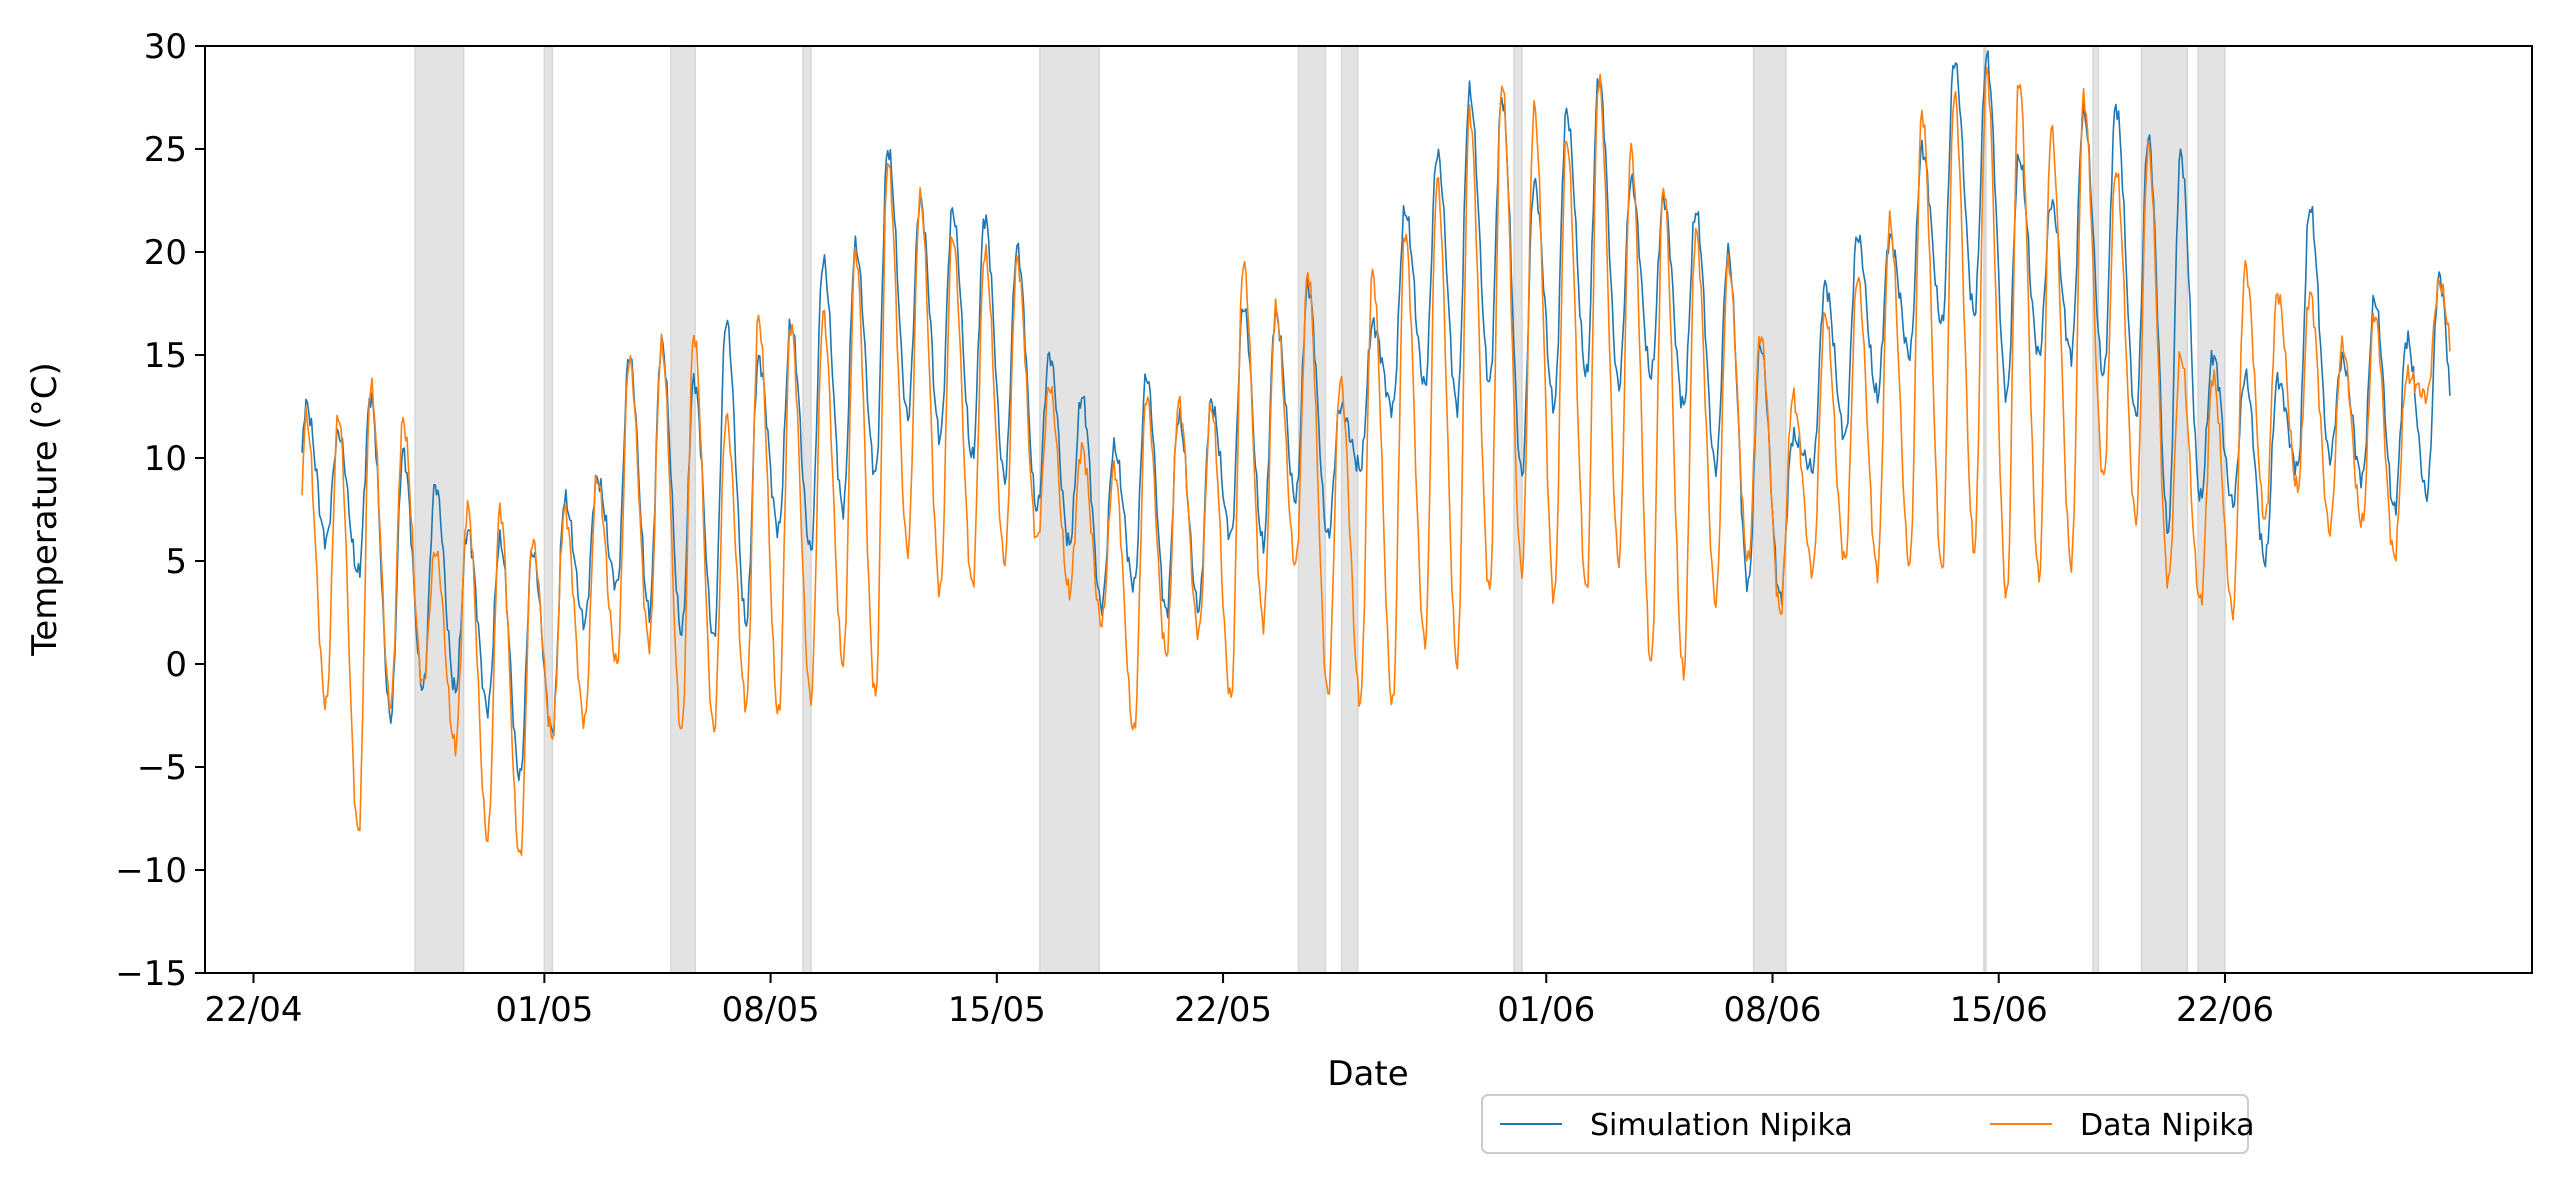 Image resolution: width=2558 pixels, height=1188 pixels. I want to click on y-tick-label: 30, so click(165, 47).